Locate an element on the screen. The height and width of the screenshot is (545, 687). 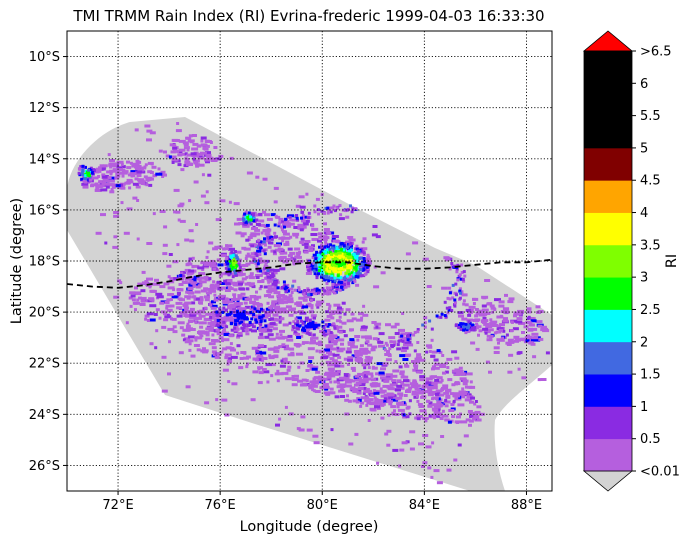
colorbar: <0.010.511.522.533.544.555.56>6.5 is located at coordinates (631, 261).